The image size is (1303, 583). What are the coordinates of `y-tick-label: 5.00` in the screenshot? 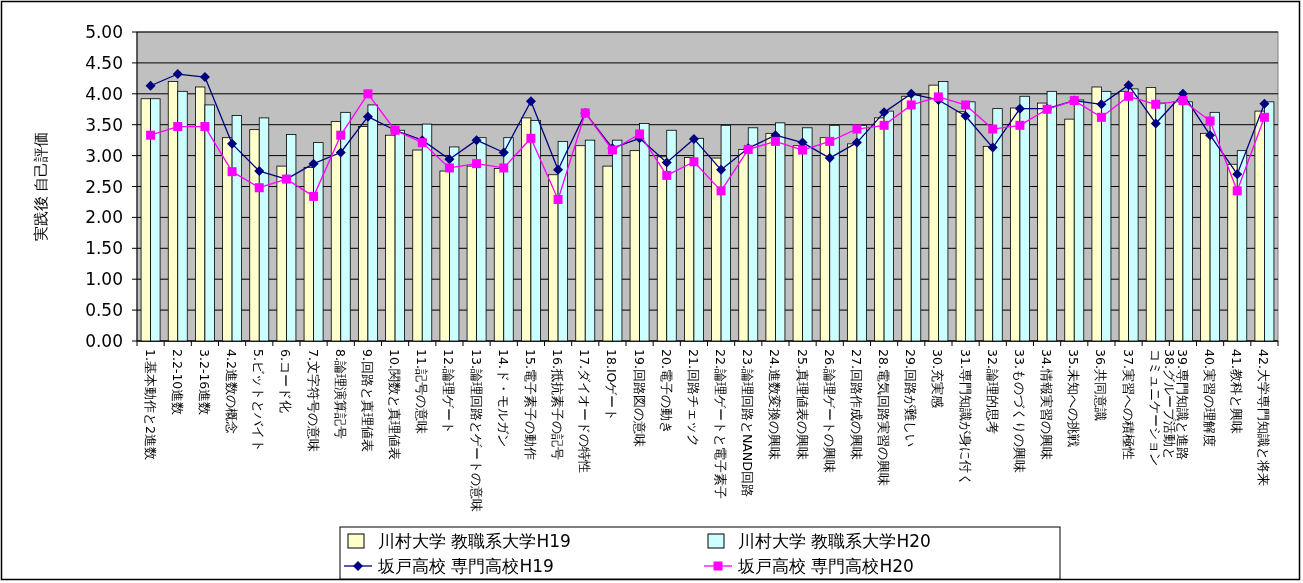 It's located at (104, 32).